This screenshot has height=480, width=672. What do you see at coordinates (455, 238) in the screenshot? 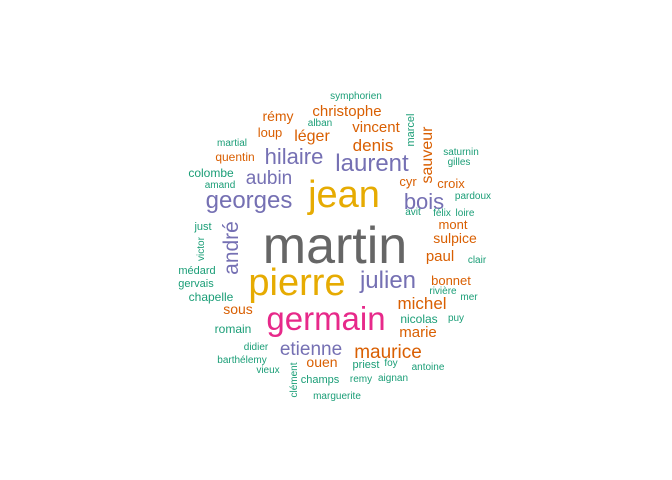
I see `word-sulpice: sulpice` at bounding box center [455, 238].